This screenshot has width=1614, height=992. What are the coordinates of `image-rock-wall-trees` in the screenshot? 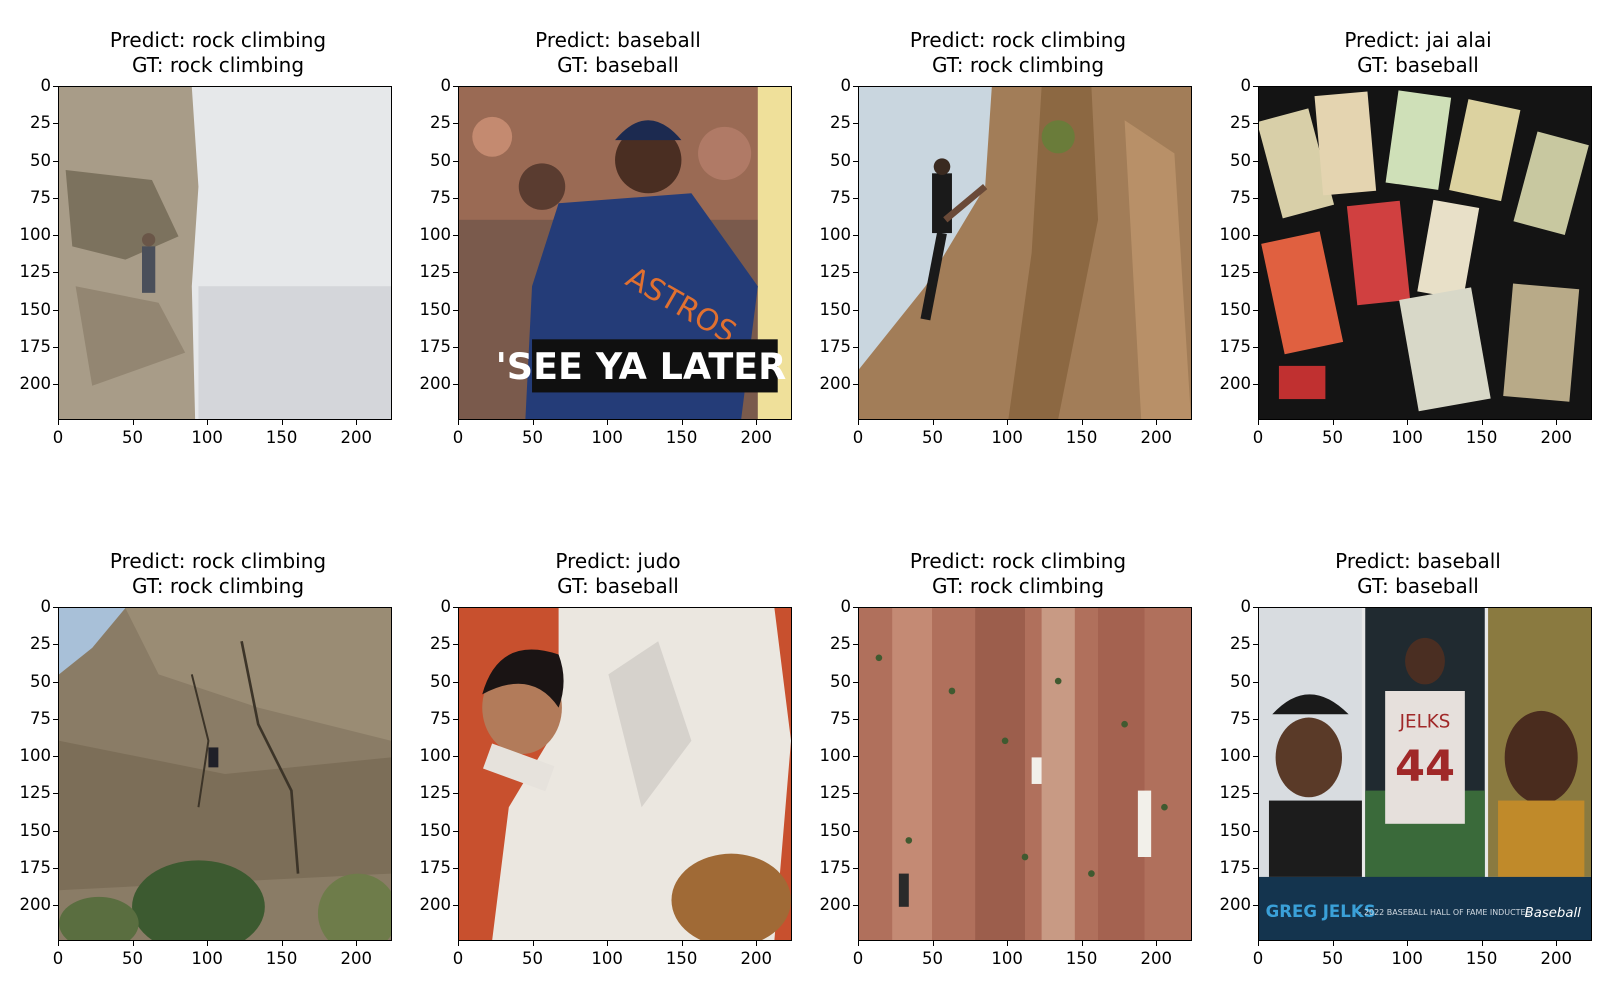 It's located at (225, 774).